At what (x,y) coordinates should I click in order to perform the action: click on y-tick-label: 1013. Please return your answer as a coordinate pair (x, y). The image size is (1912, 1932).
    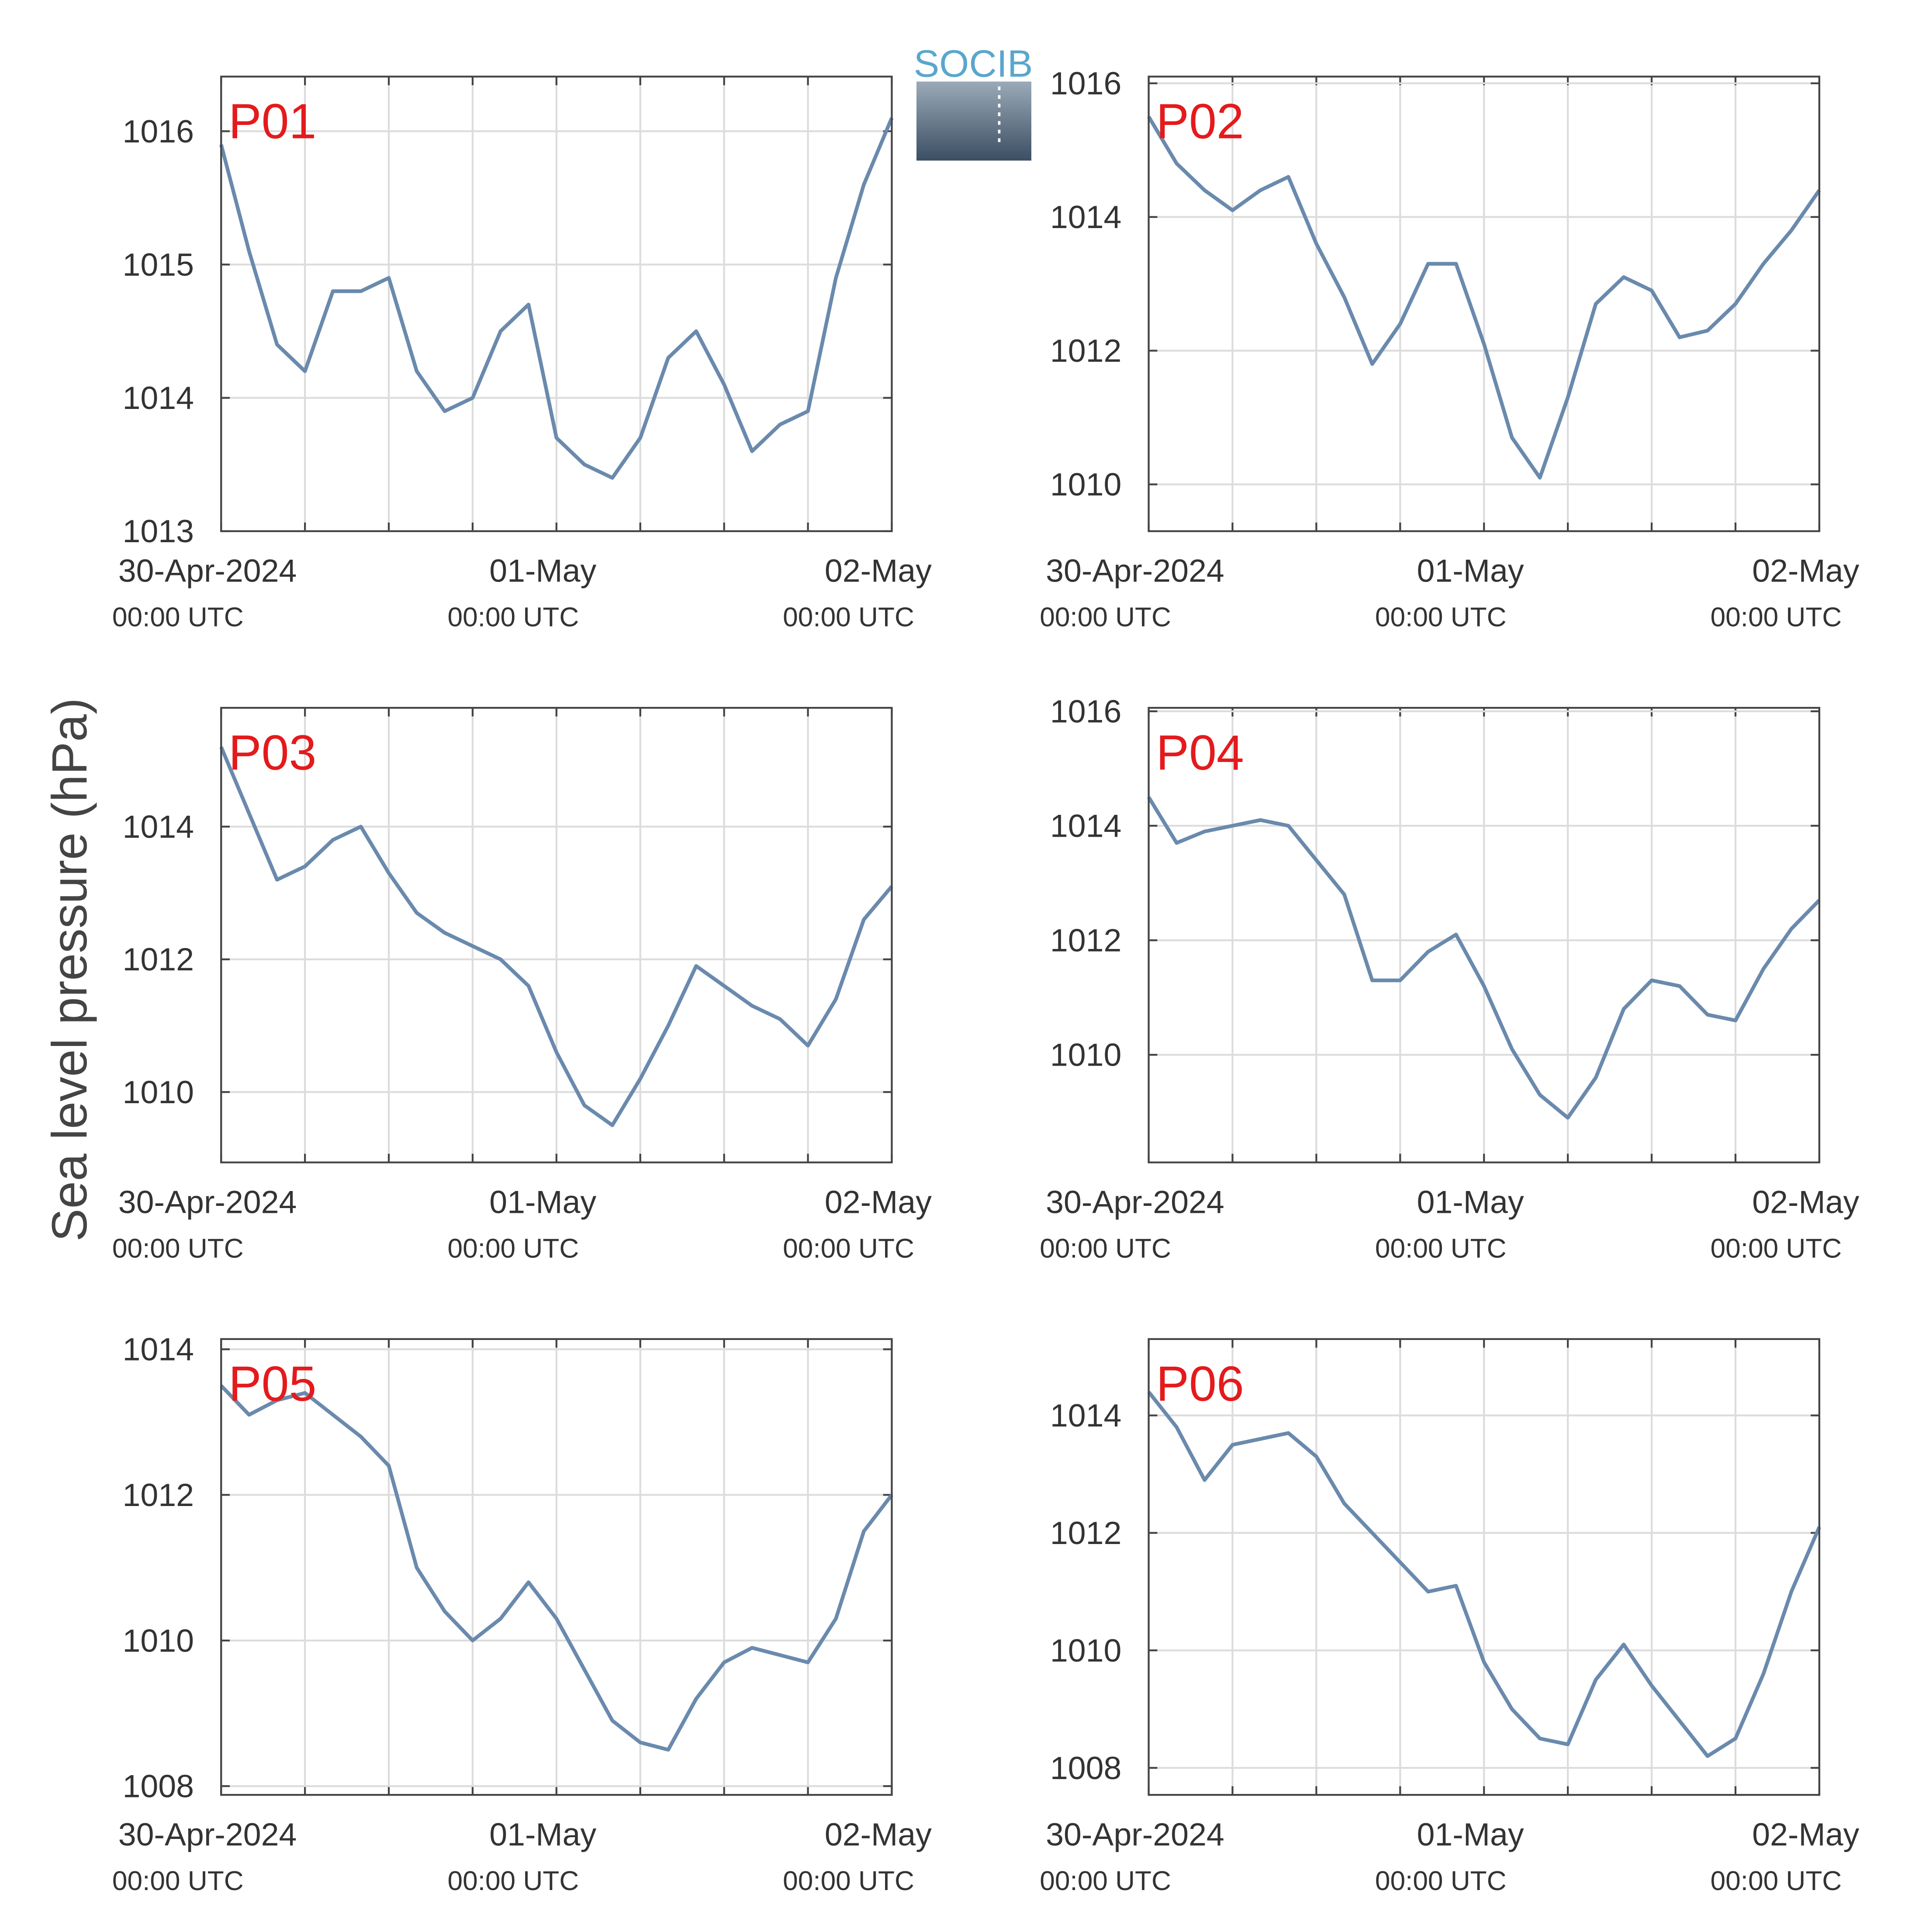
    Looking at the image, I should click on (158, 531).